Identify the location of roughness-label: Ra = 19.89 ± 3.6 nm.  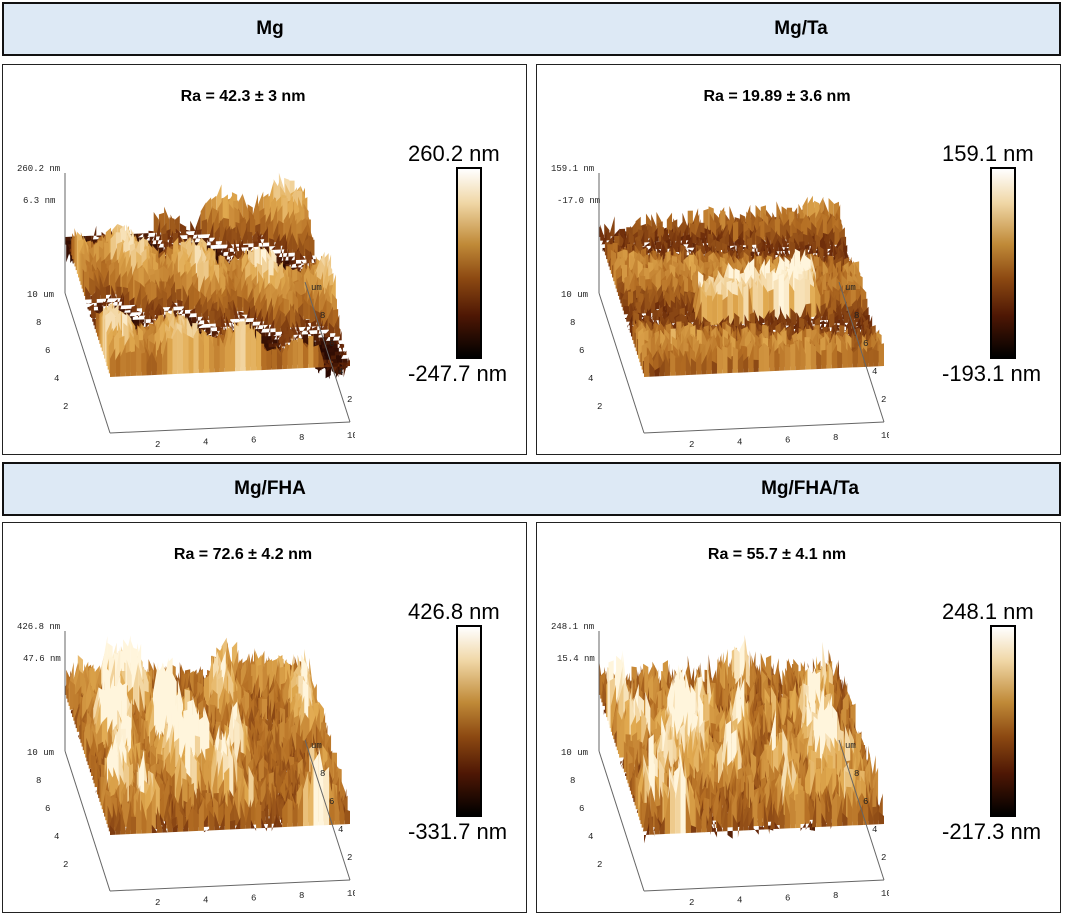
(777, 96).